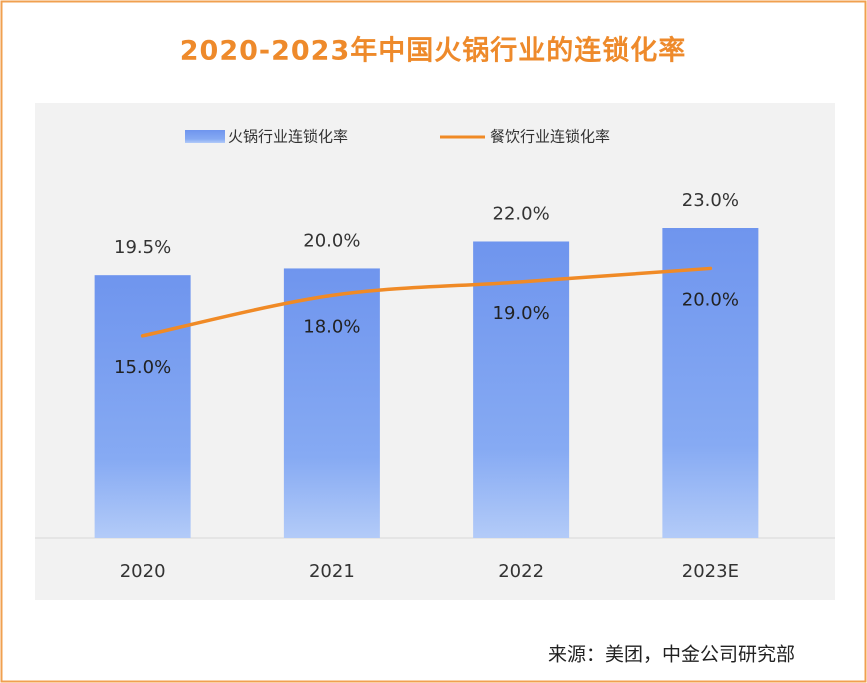 This screenshot has width=867, height=683. What do you see at coordinates (426, 302) in the screenshot?
I see `line` at bounding box center [426, 302].